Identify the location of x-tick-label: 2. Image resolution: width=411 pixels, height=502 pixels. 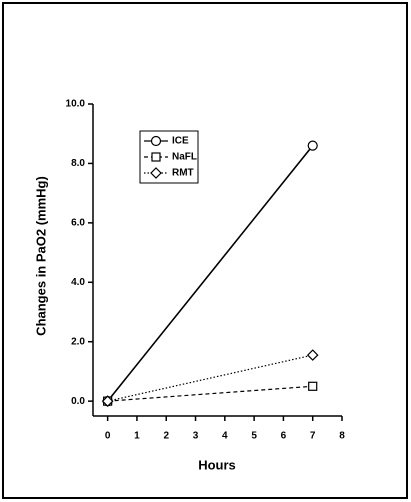
(166, 436).